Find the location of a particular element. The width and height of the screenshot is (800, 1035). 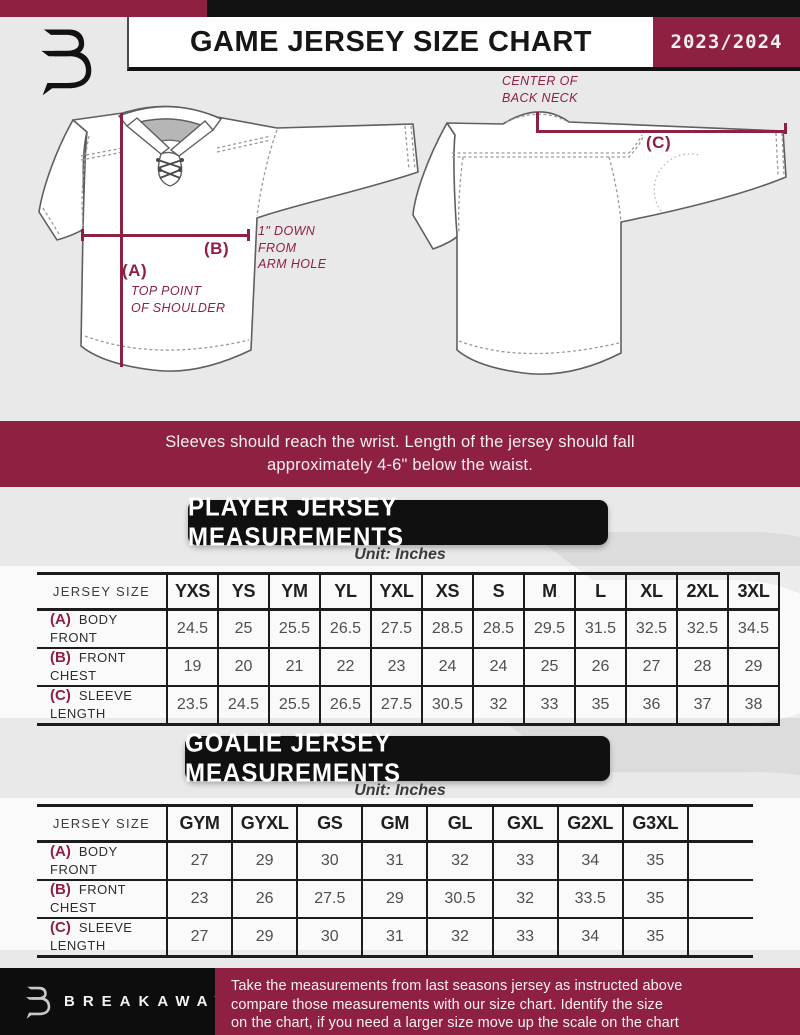

measure-line-b-tick-left is located at coordinates (82, 235).